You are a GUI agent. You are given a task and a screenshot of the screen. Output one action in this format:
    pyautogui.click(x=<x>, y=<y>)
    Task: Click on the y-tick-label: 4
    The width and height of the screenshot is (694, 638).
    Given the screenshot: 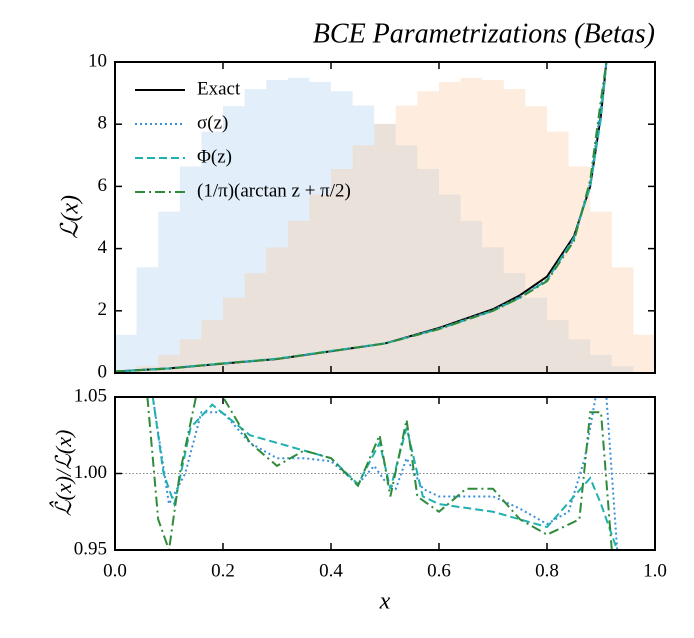 What is the action you would take?
    pyautogui.click(x=103, y=247)
    